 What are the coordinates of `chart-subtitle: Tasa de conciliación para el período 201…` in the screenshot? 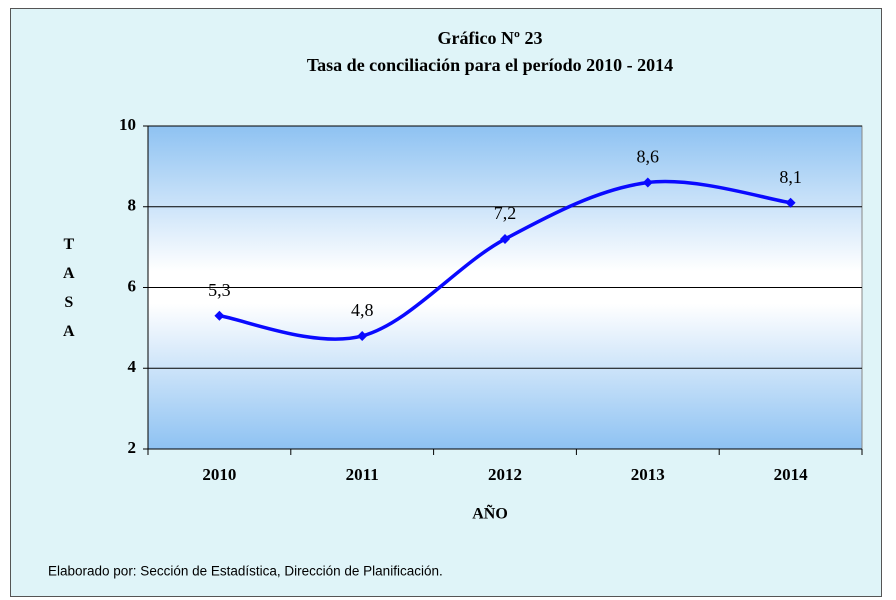 It's located at (490, 65).